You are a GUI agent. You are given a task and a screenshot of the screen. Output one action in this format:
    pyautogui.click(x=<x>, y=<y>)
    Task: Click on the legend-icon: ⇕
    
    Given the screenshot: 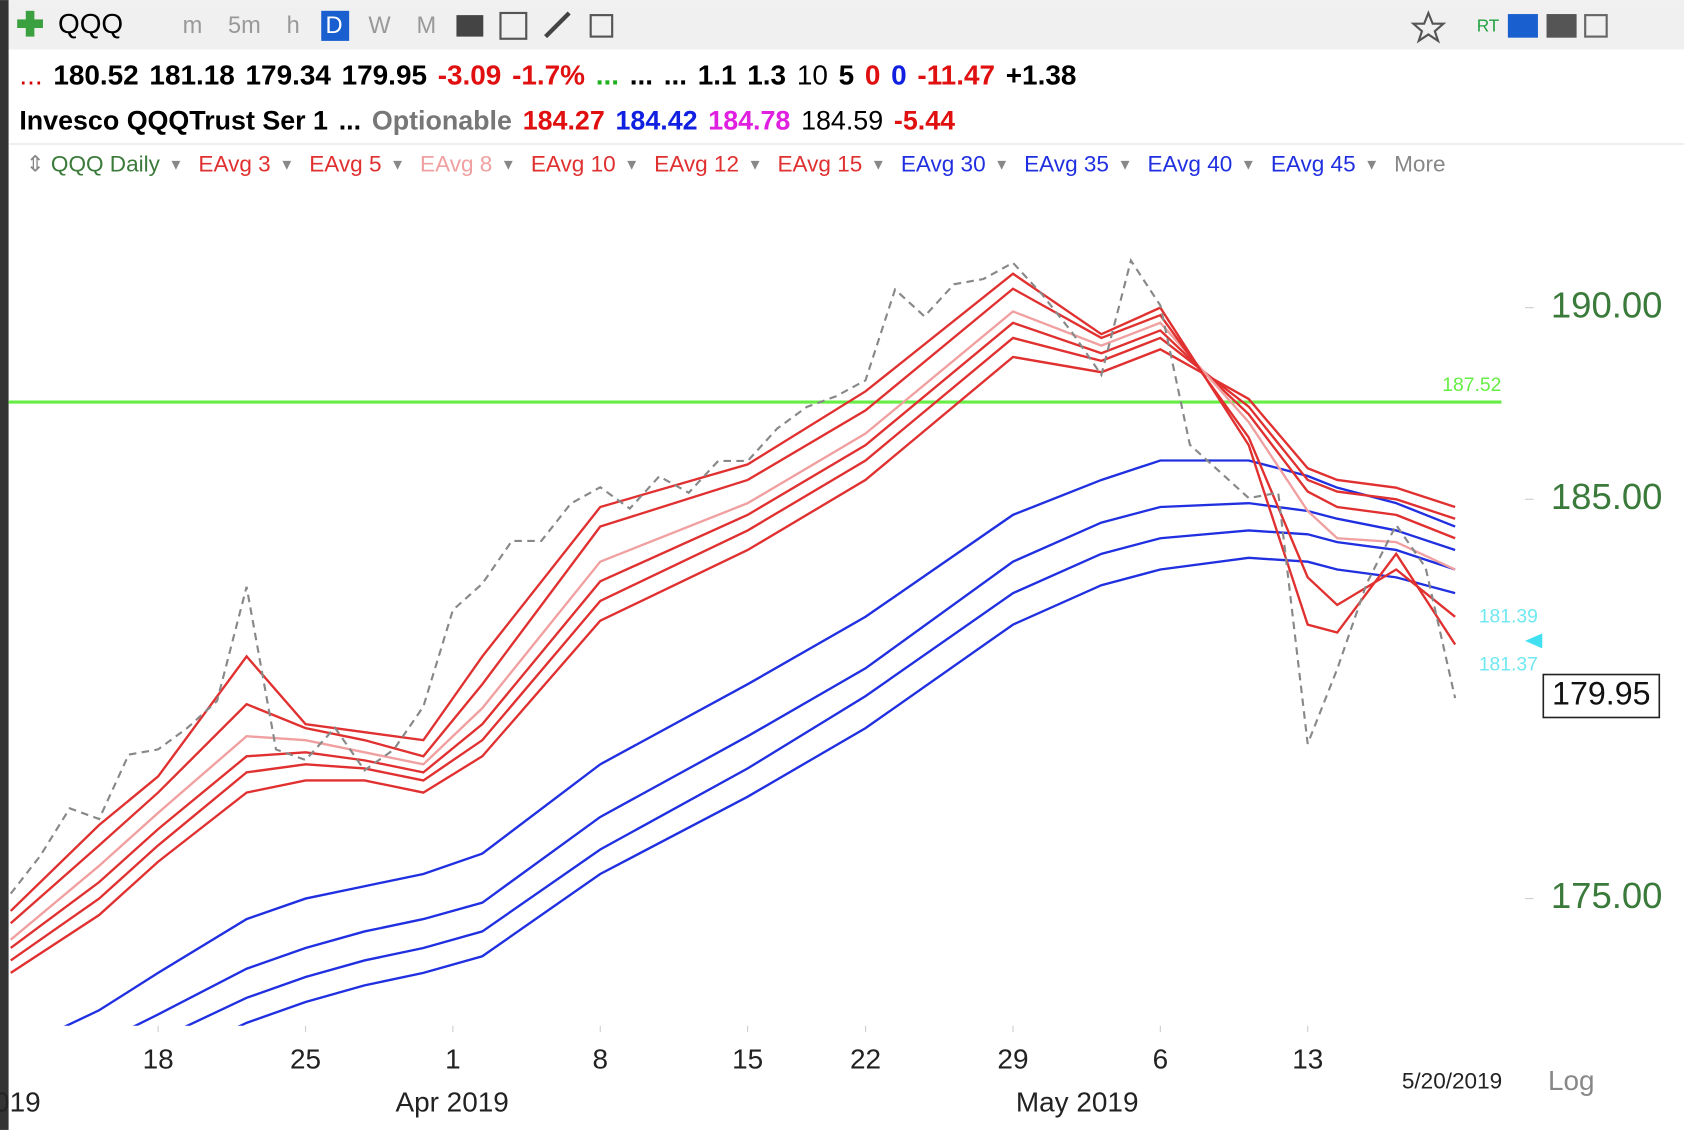 What is the action you would take?
    pyautogui.click(x=38, y=163)
    